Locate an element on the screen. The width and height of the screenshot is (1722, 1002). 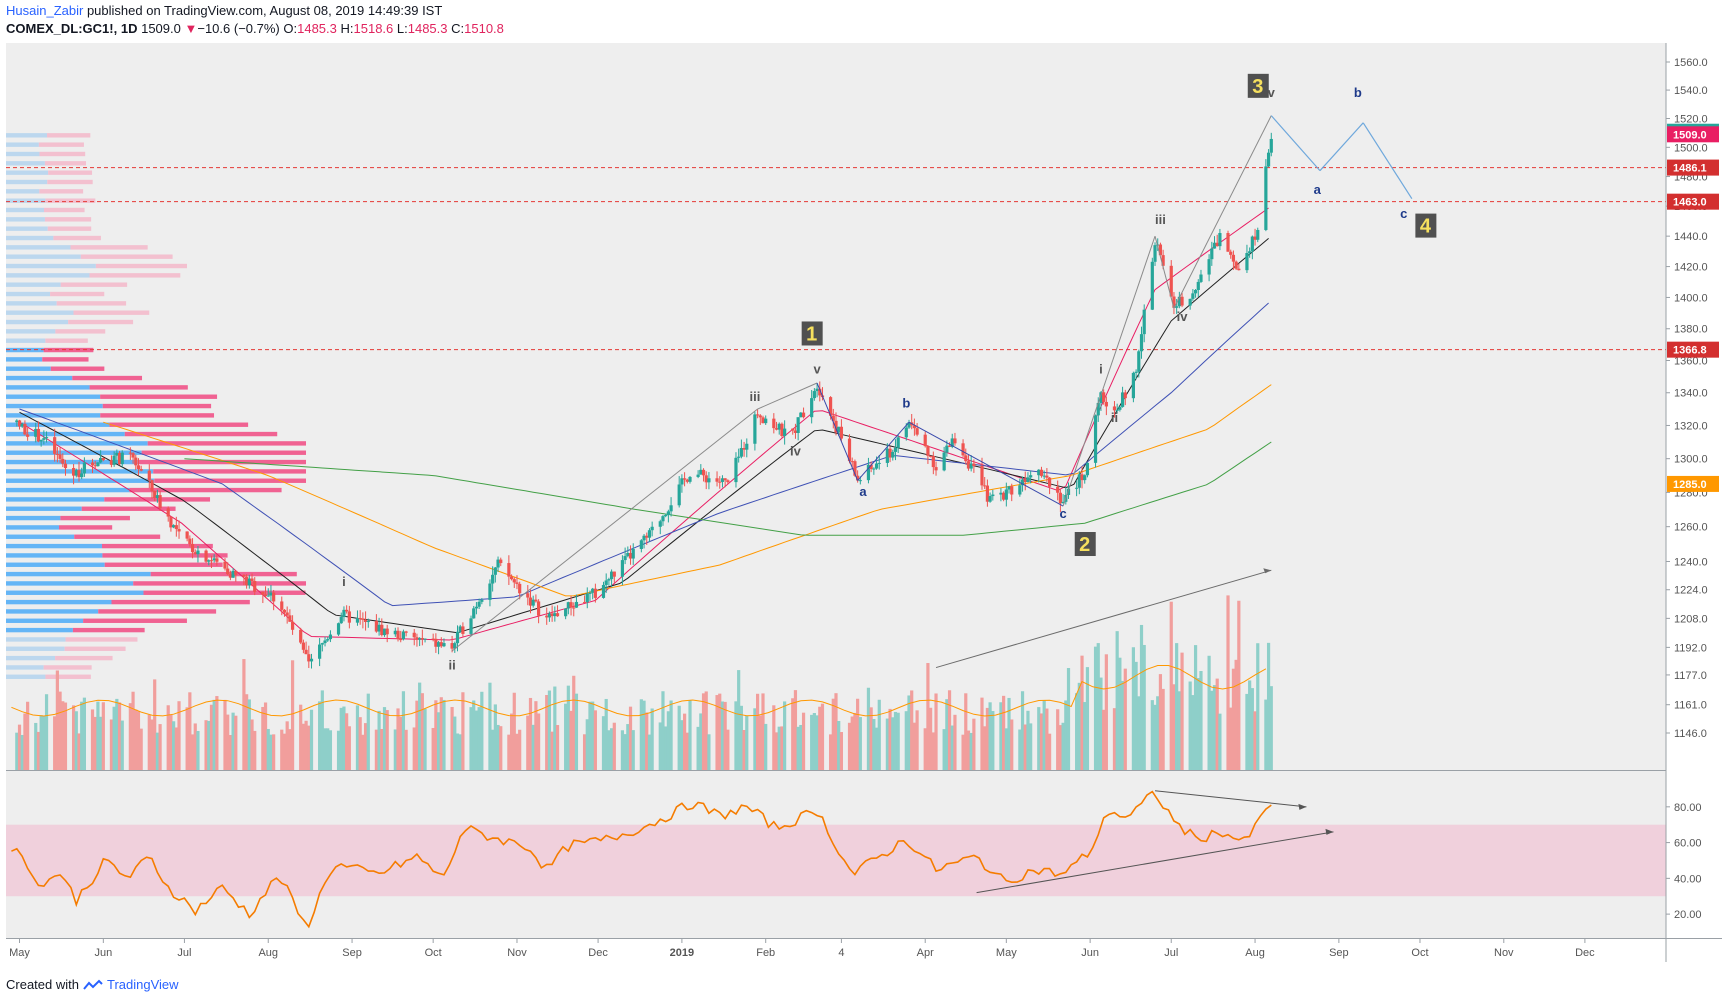
projection-line is located at coordinates (1387, 161).